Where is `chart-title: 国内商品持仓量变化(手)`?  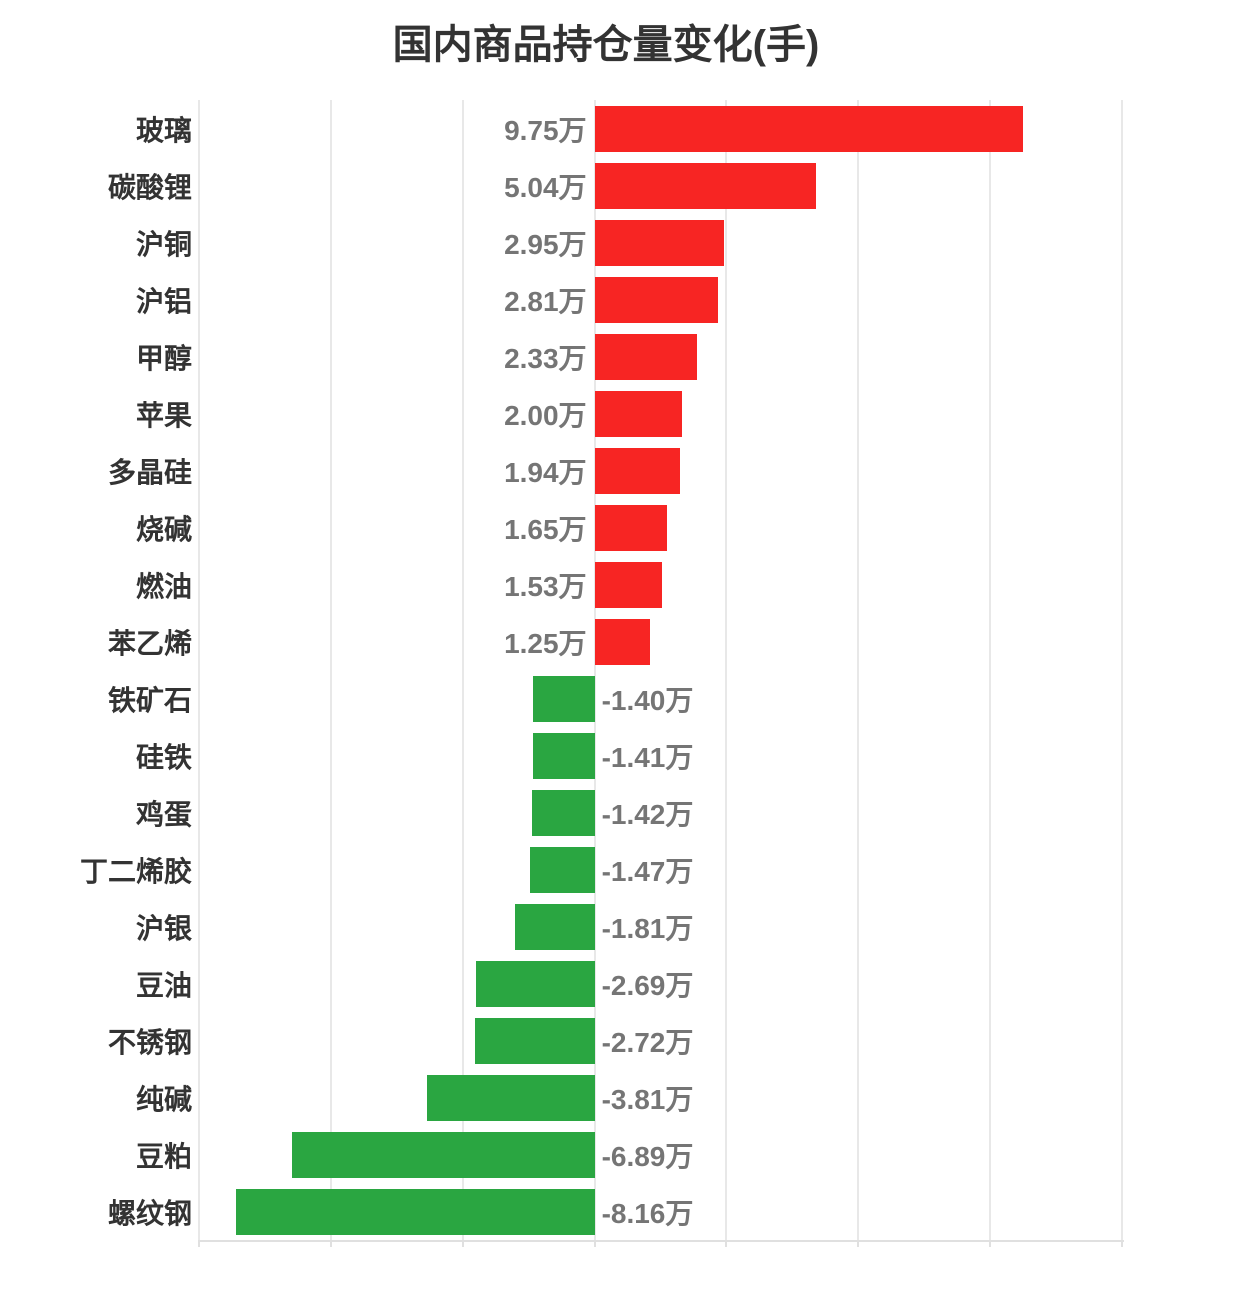 chart-title: 国内商品持仓量变化(手) is located at coordinates (606, 45).